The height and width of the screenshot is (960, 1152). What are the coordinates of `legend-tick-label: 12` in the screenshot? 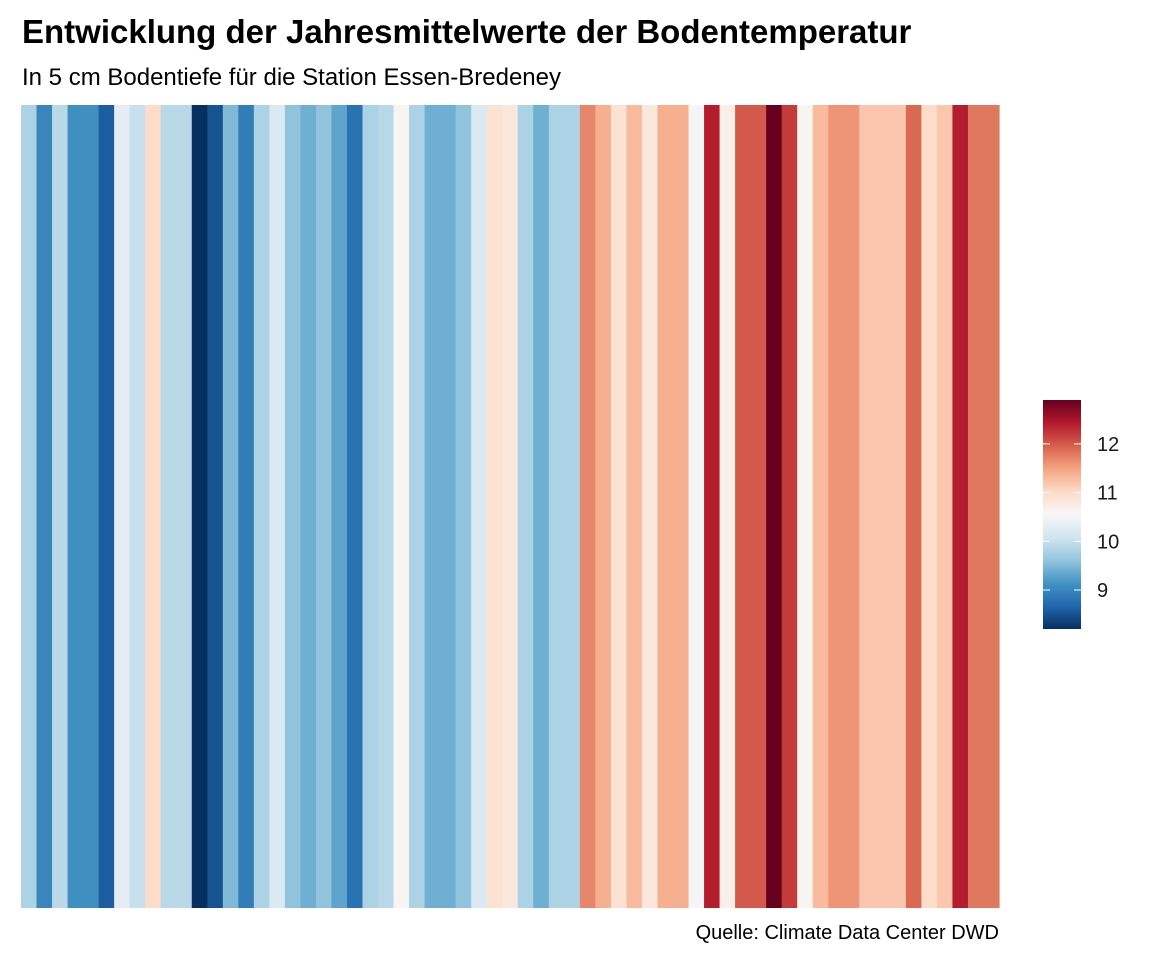 It's located at (1108, 445).